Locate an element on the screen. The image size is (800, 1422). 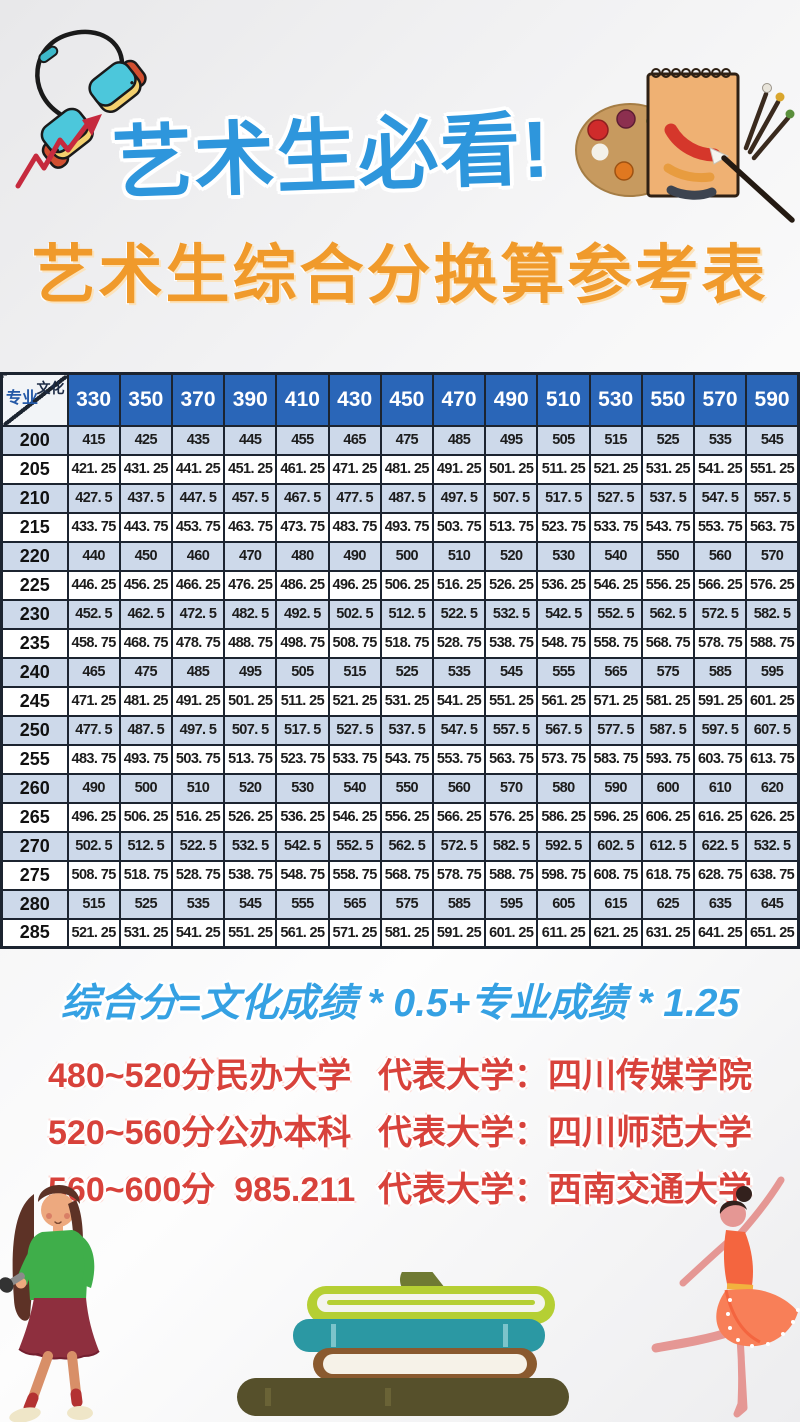
row-label: 260 is located at coordinates (34, 788).